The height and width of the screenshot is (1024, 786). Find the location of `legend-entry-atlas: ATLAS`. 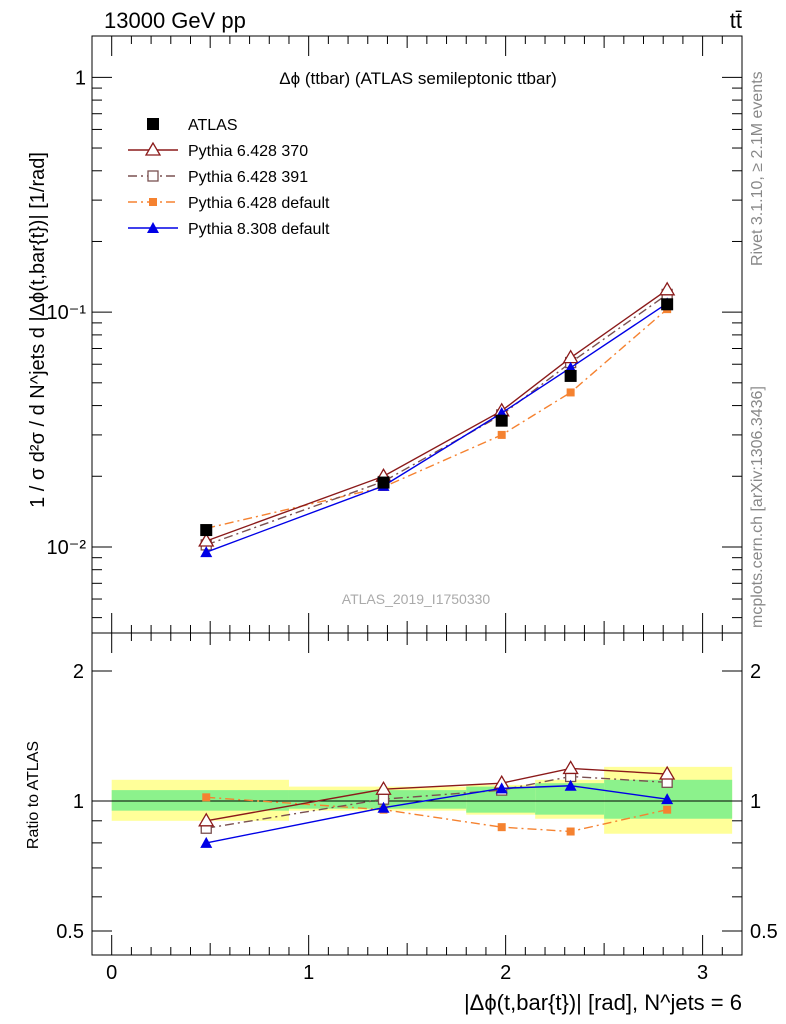

legend-entry-atlas: ATLAS is located at coordinates (192, 125).